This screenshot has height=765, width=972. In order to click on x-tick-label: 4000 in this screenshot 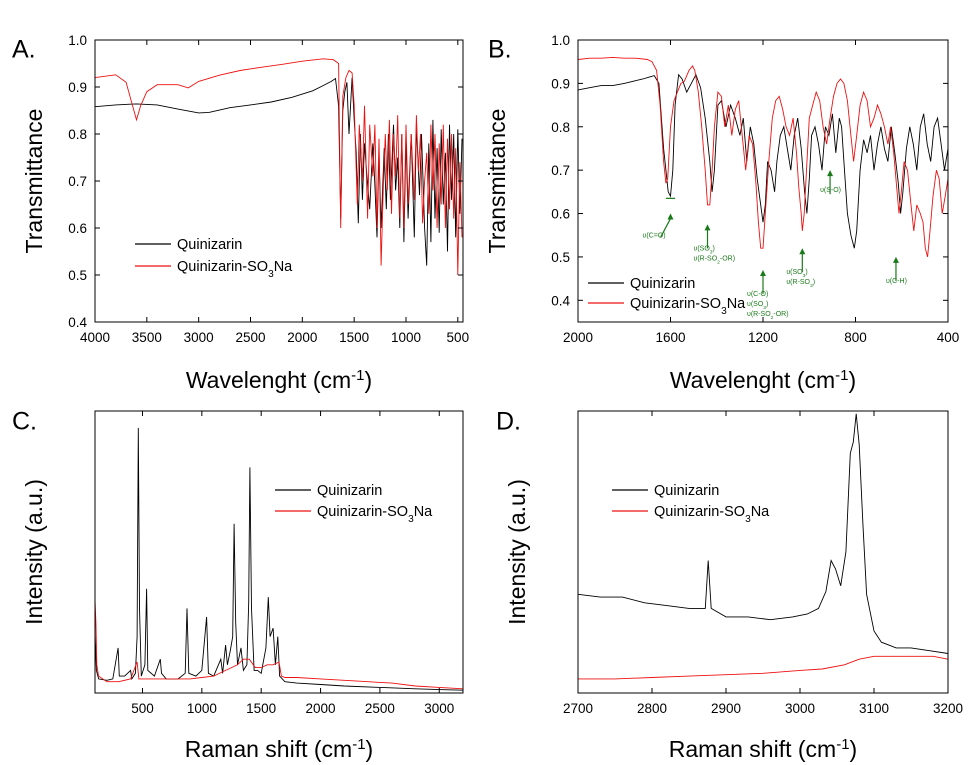, I will do `click(95, 337)`.